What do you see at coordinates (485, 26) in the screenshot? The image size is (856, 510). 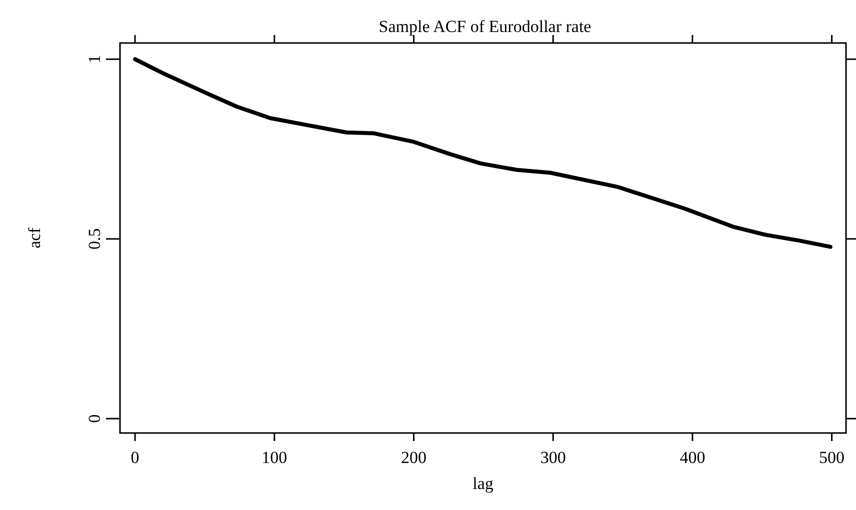 I see `chart-title: Sample ACF of Eurodollar rate` at bounding box center [485, 26].